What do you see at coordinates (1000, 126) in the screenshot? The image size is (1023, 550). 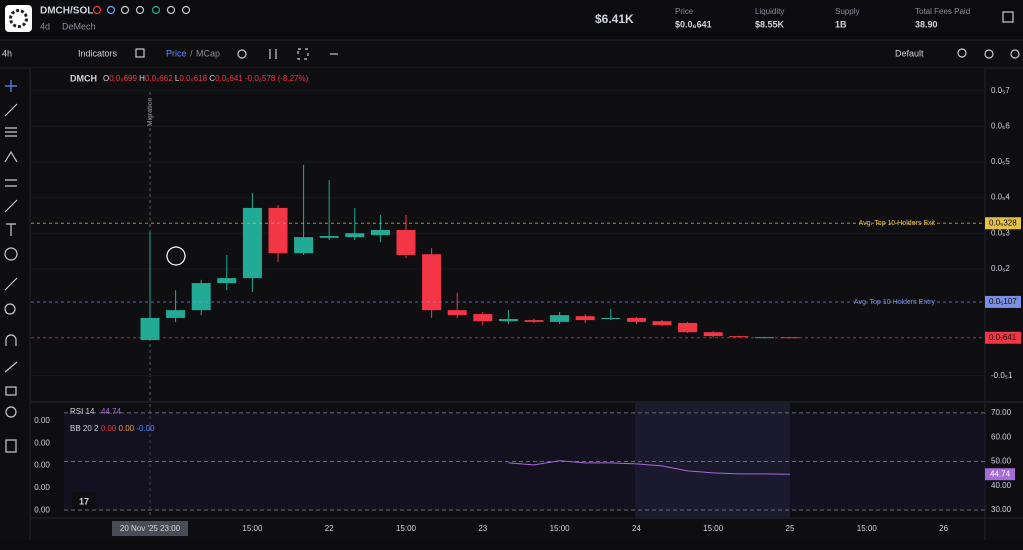 I see `y-tick-label: 0.0₅6` at bounding box center [1000, 126].